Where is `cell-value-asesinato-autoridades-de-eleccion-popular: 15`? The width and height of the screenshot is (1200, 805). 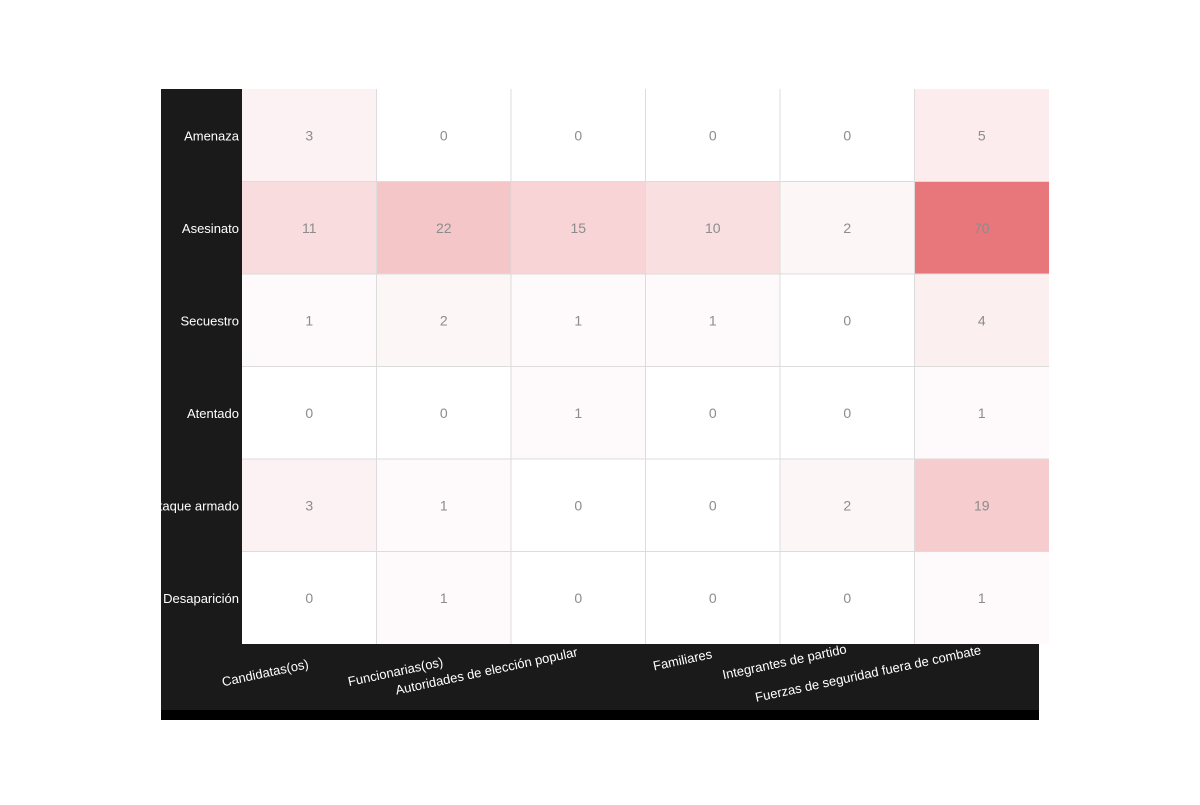 cell-value-asesinato-autoridades-de-eleccion-popular: 15 is located at coordinates (578, 228).